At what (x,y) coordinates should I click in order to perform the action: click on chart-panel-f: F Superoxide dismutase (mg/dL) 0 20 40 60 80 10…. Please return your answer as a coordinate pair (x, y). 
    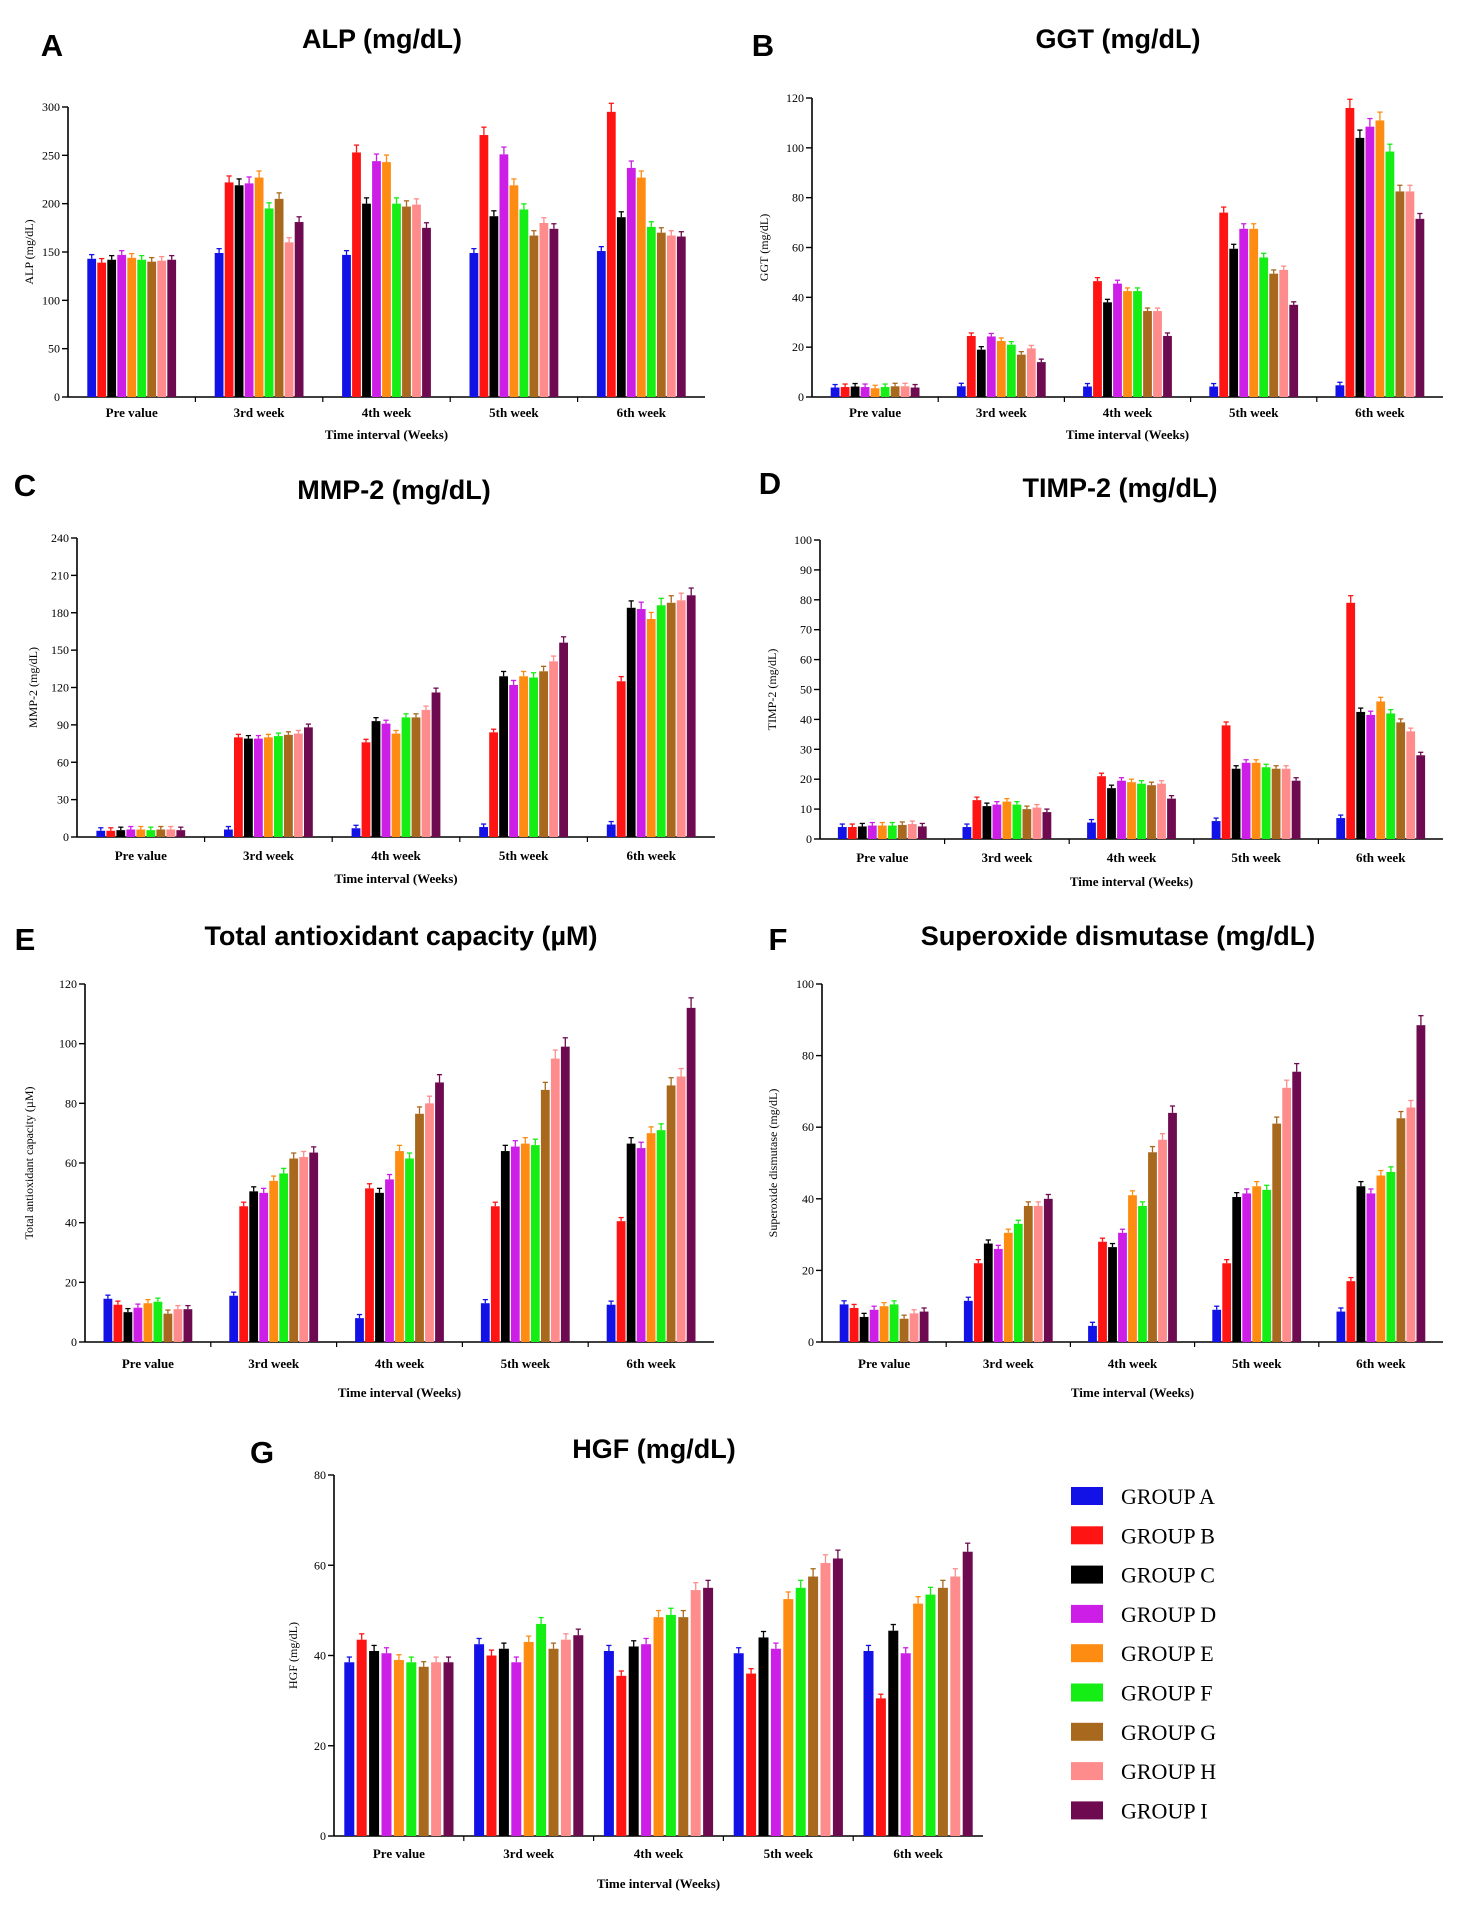
    Looking at the image, I should click on (1104, 1160).